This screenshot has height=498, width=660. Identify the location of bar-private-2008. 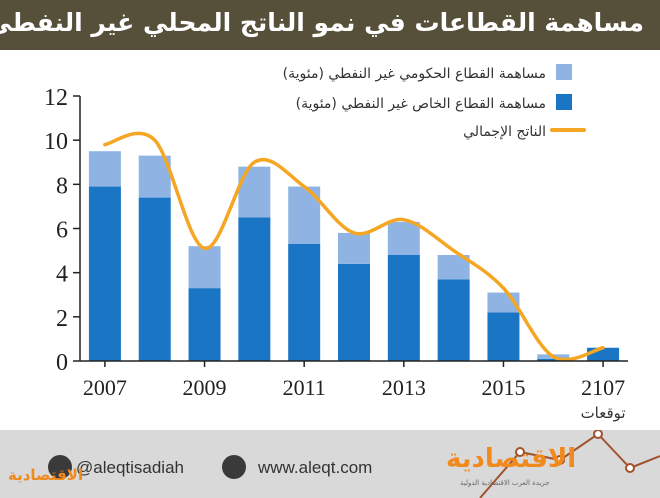
(154, 279).